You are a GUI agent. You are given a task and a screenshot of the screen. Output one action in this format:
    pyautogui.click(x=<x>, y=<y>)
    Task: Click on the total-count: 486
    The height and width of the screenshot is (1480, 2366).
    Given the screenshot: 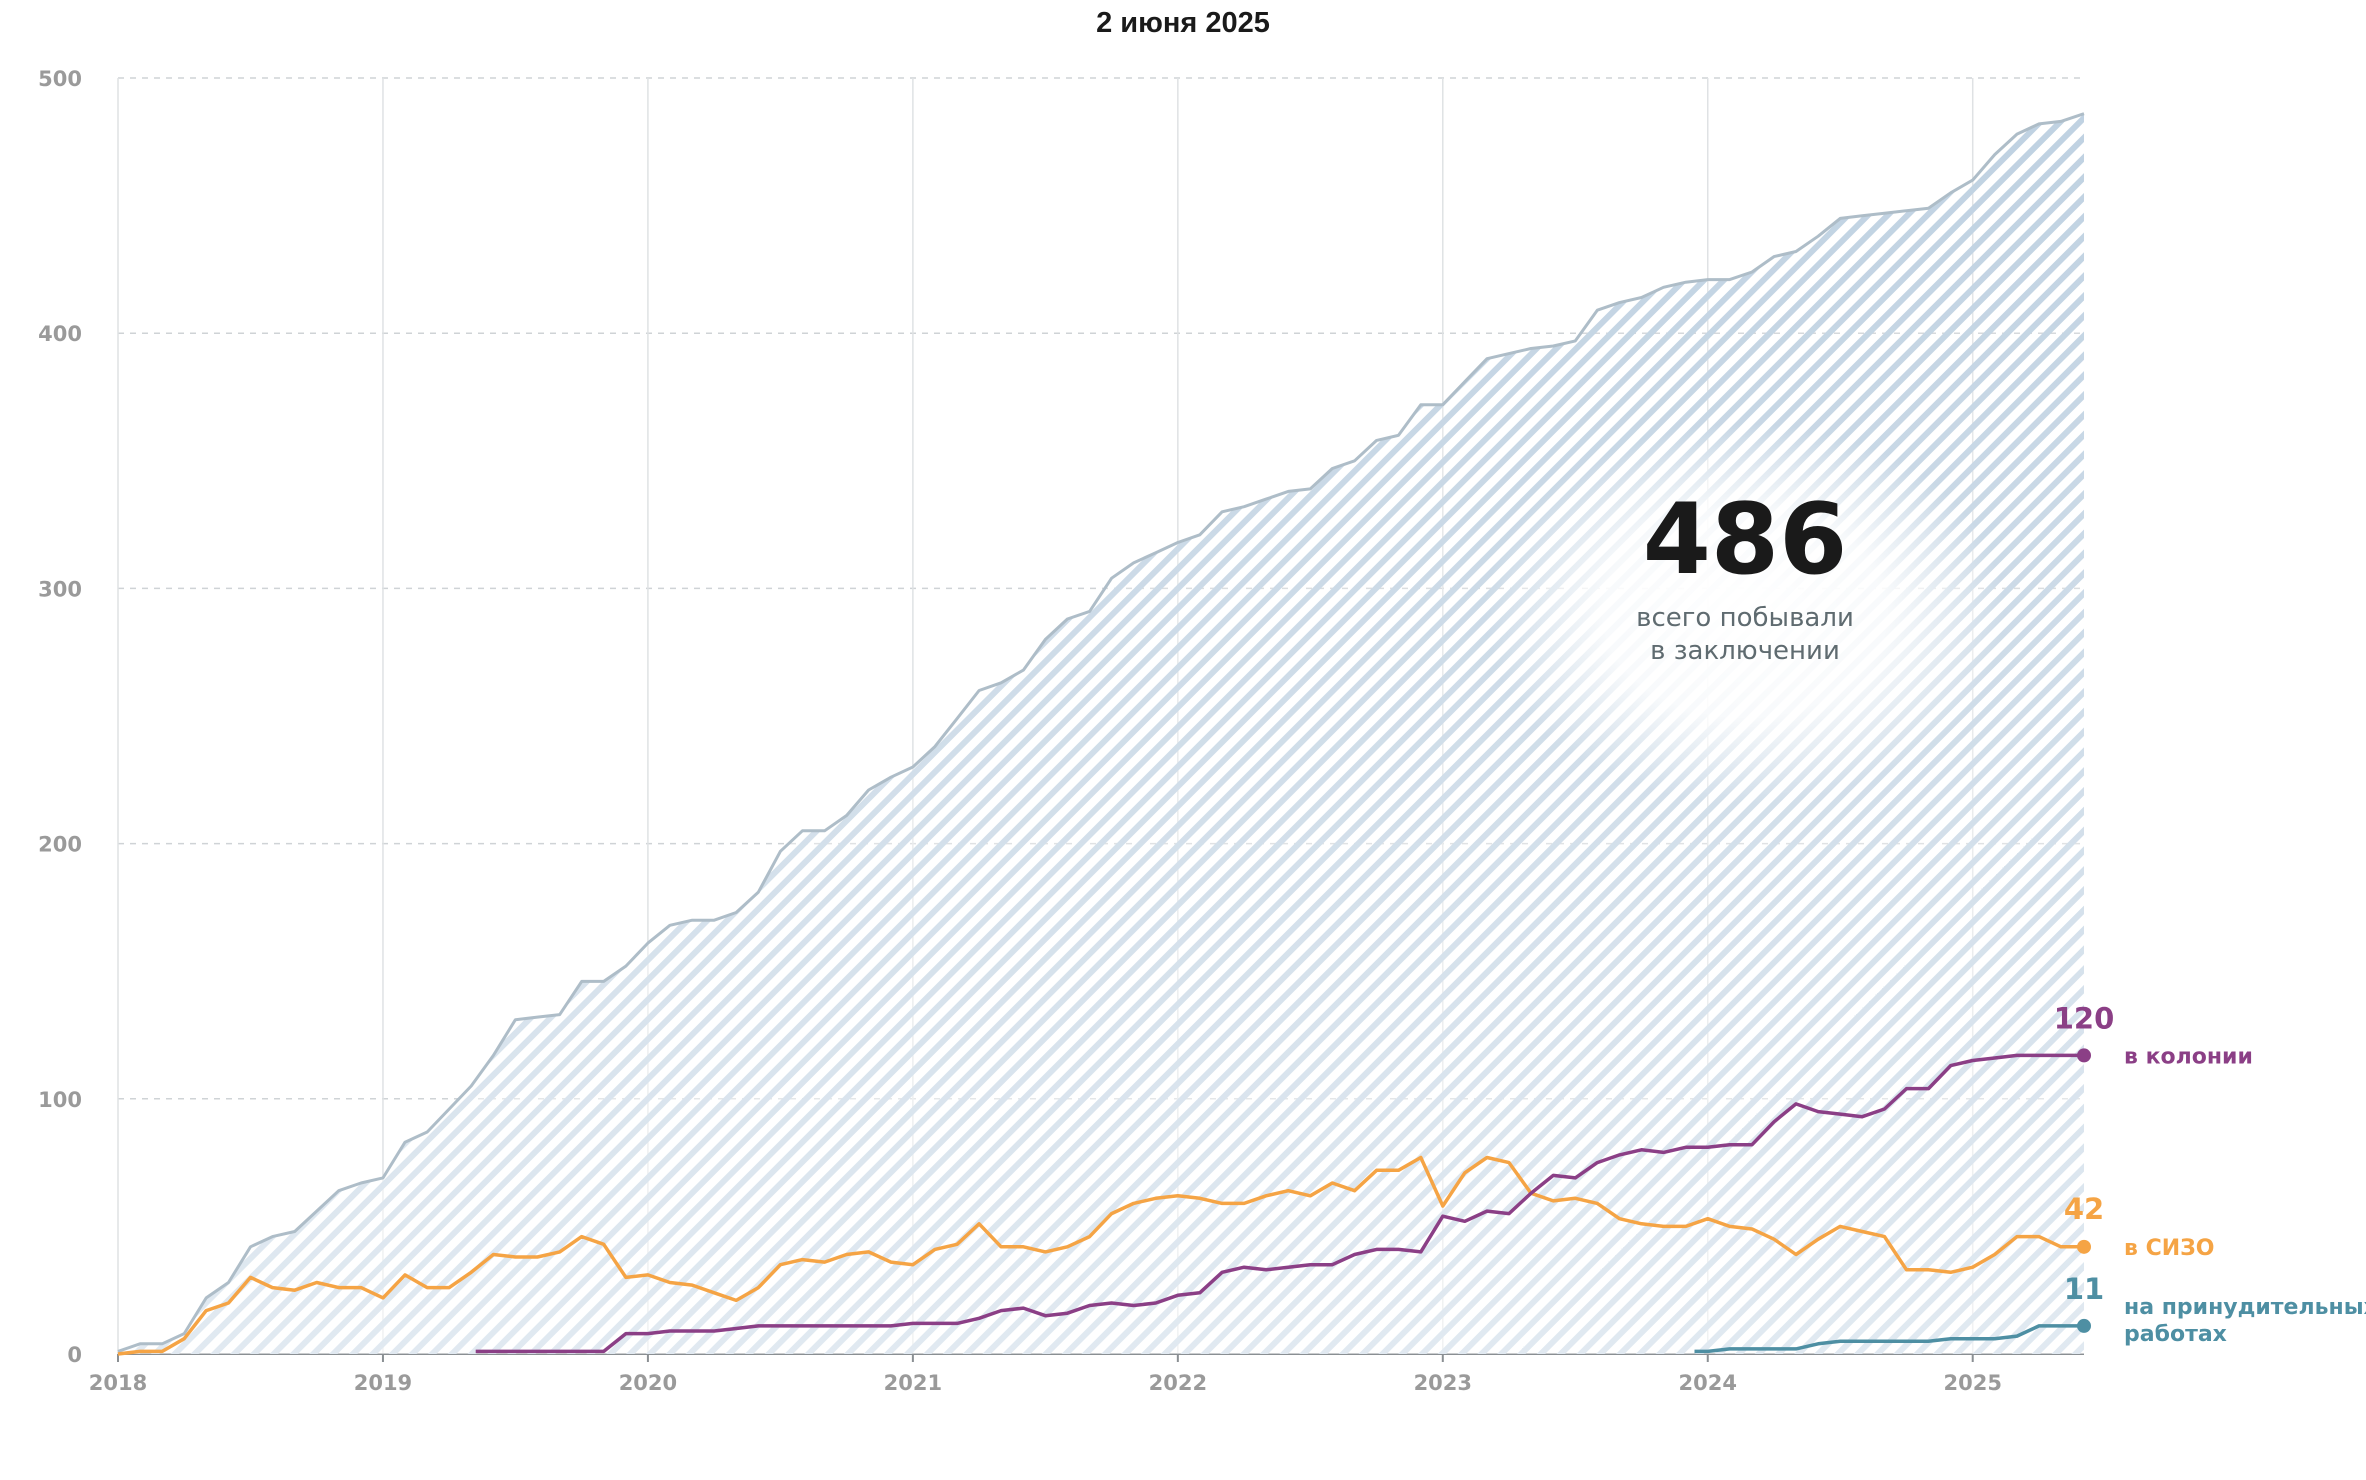 What is the action you would take?
    pyautogui.click(x=1745, y=540)
    